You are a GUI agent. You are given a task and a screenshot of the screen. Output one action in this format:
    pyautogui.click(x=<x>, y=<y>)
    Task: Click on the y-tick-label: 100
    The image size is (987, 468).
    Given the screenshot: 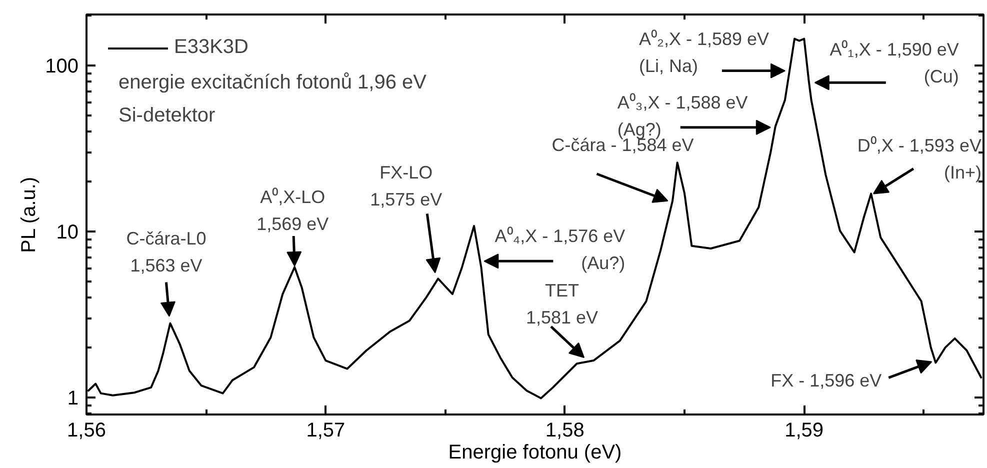 What is the action you would take?
    pyautogui.click(x=62, y=67)
    